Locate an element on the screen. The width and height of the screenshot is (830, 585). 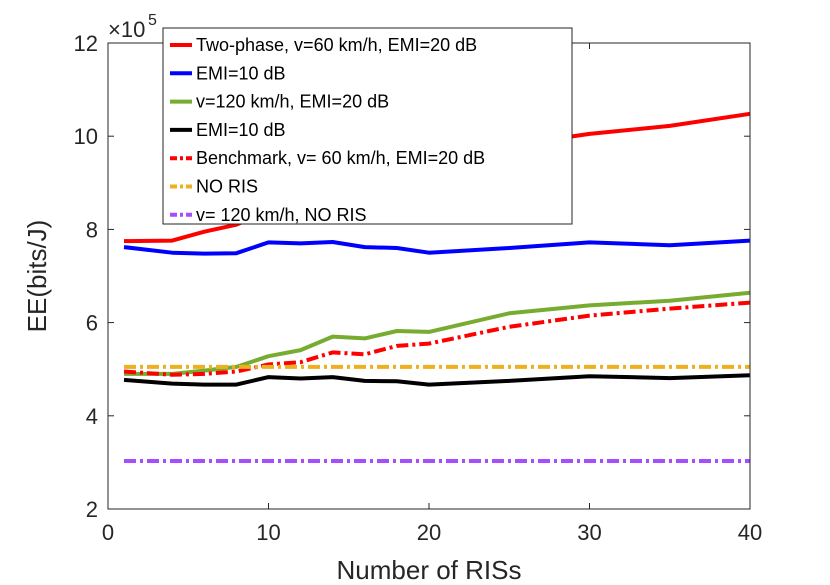
y-tick-label: 8 is located at coordinates (92, 229).